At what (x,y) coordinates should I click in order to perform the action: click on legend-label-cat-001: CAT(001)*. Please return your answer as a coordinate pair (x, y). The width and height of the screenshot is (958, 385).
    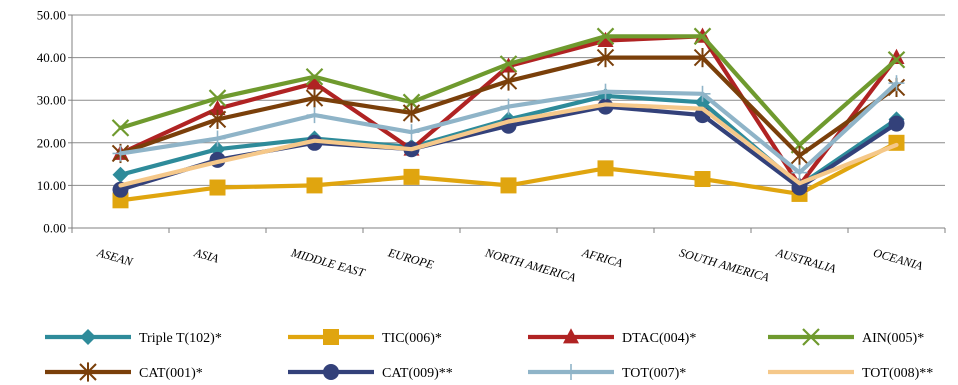
    Looking at the image, I should click on (171, 373).